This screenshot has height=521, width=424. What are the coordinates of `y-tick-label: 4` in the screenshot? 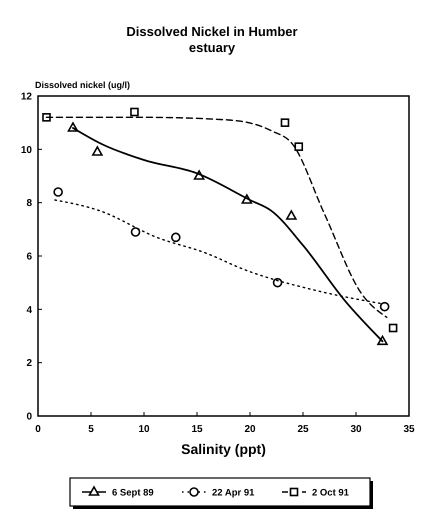 It's located at (29, 310).